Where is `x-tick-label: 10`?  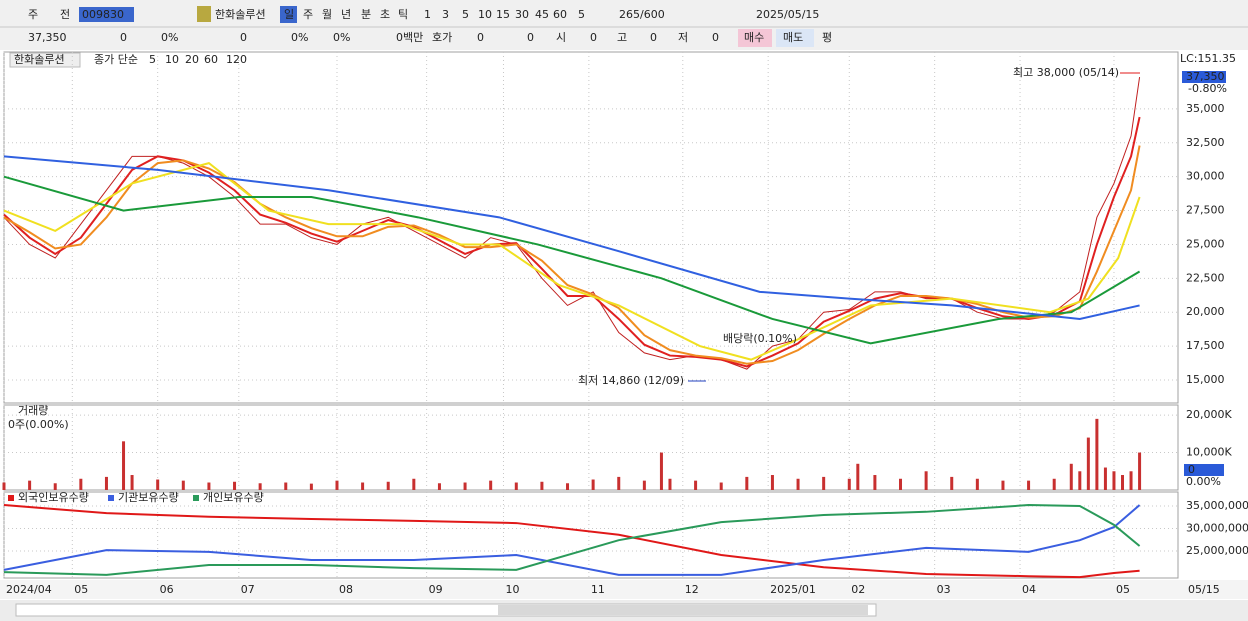 x-tick-label: 10 is located at coordinates (512, 589).